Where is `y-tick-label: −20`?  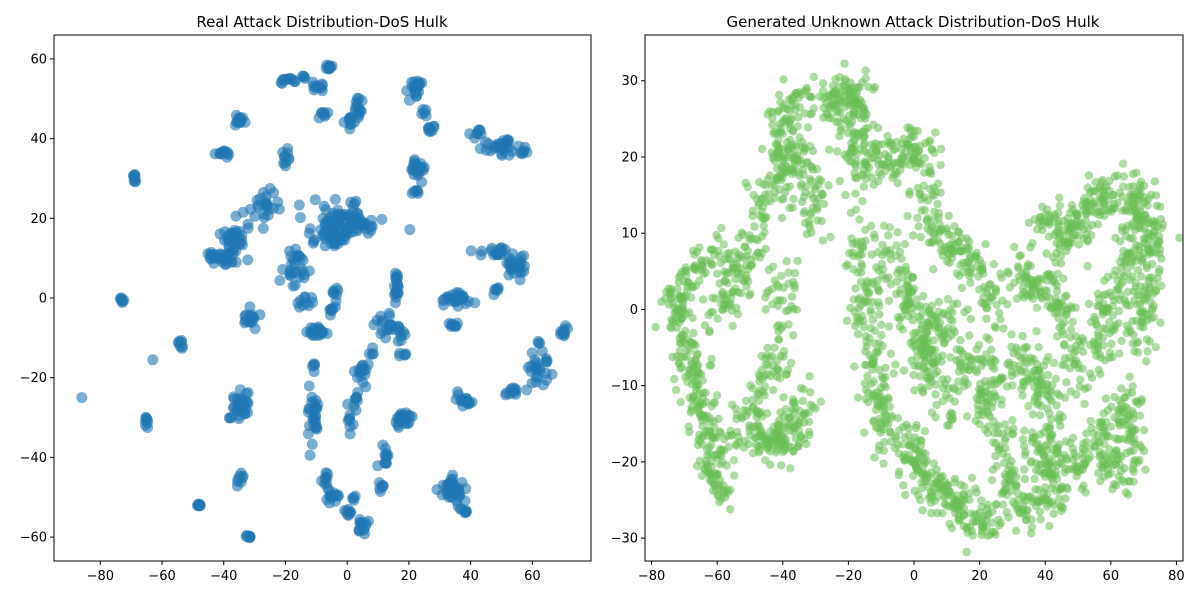 y-tick-label: −20 is located at coordinates (33, 378).